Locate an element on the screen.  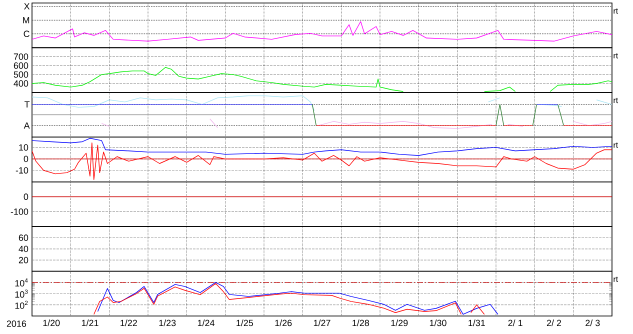
y-tick-label: 600 is located at coordinates (21, 65).